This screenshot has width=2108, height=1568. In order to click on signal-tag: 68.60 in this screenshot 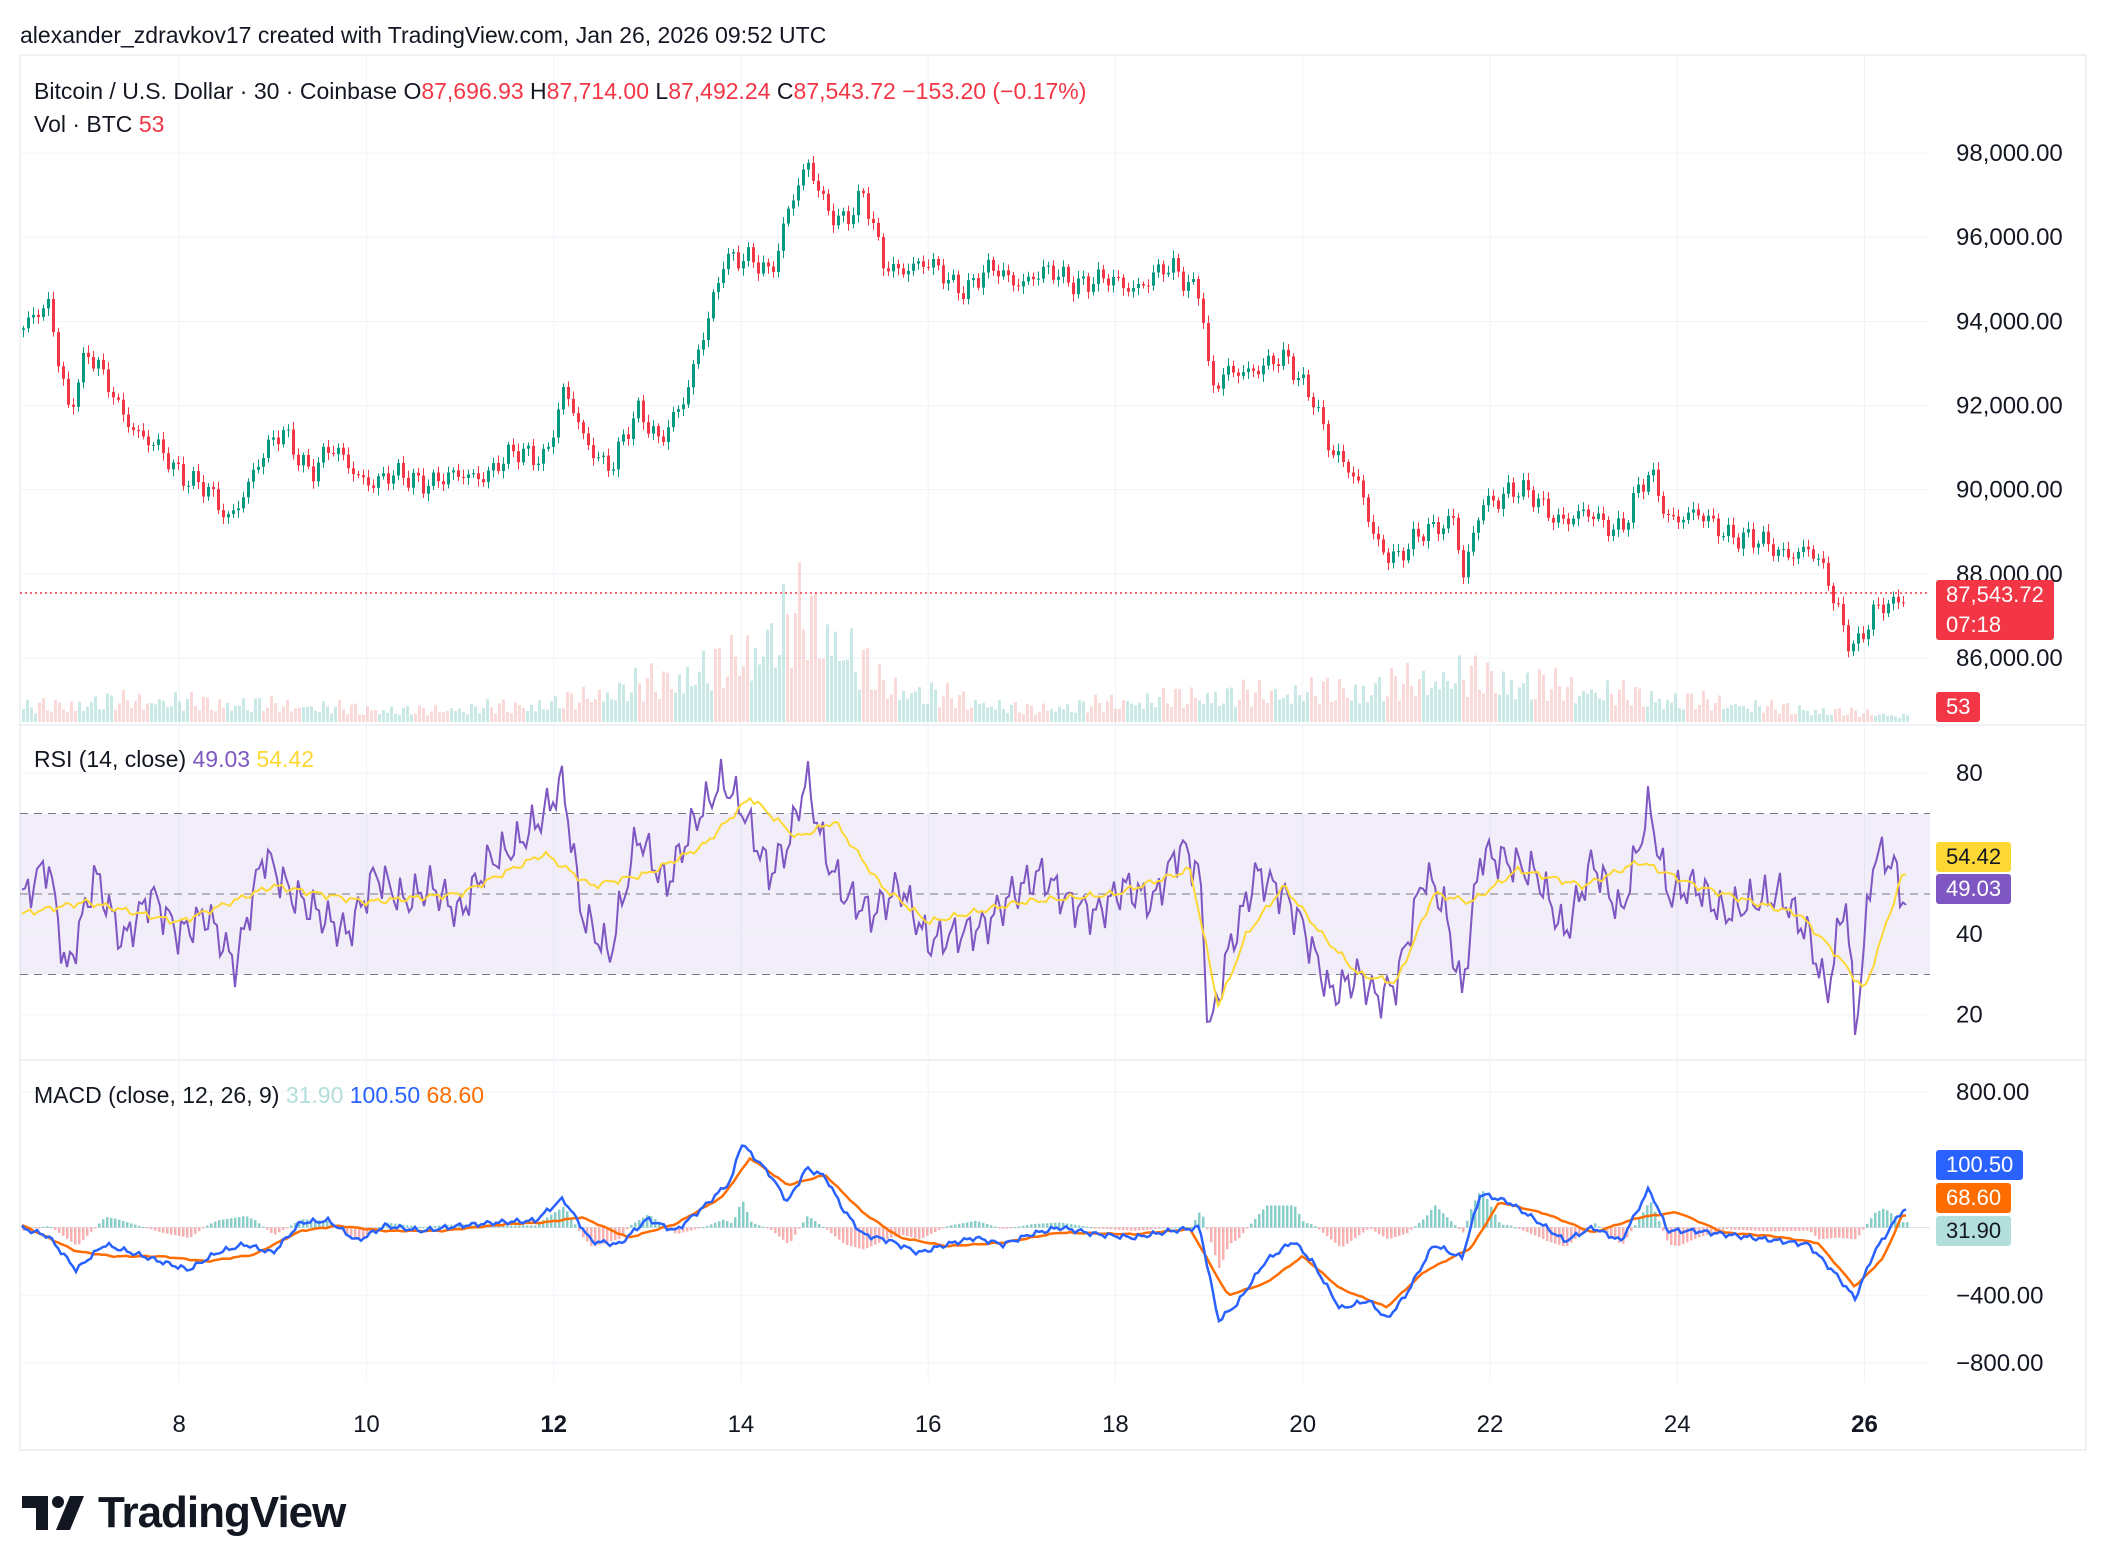, I will do `click(1974, 1198)`.